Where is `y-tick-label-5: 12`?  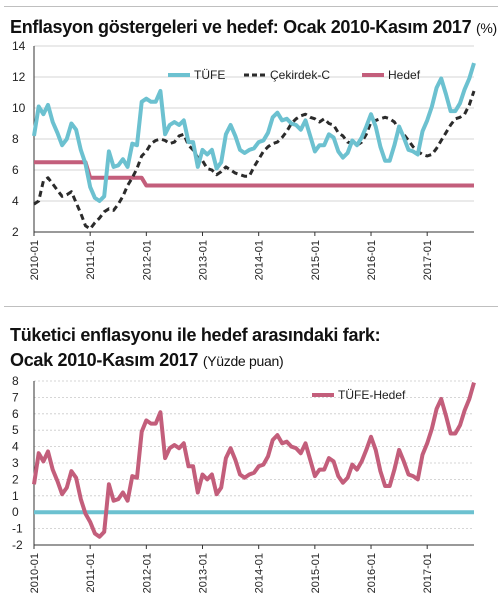
y-tick-label-5: 12 is located at coordinates (19, 77).